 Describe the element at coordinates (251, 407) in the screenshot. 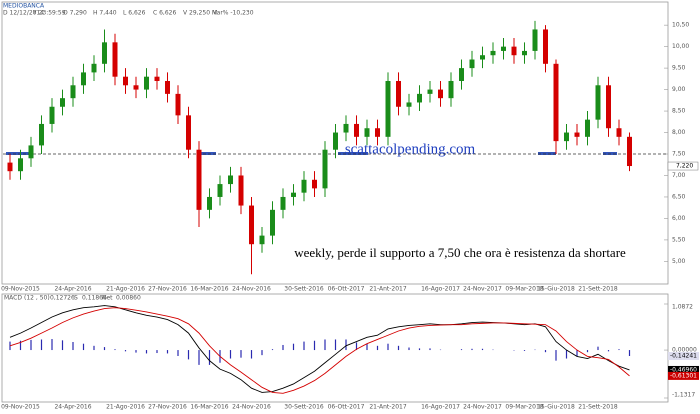

I see `macd-x-tick-label: 24-Nov-2016` at that location.